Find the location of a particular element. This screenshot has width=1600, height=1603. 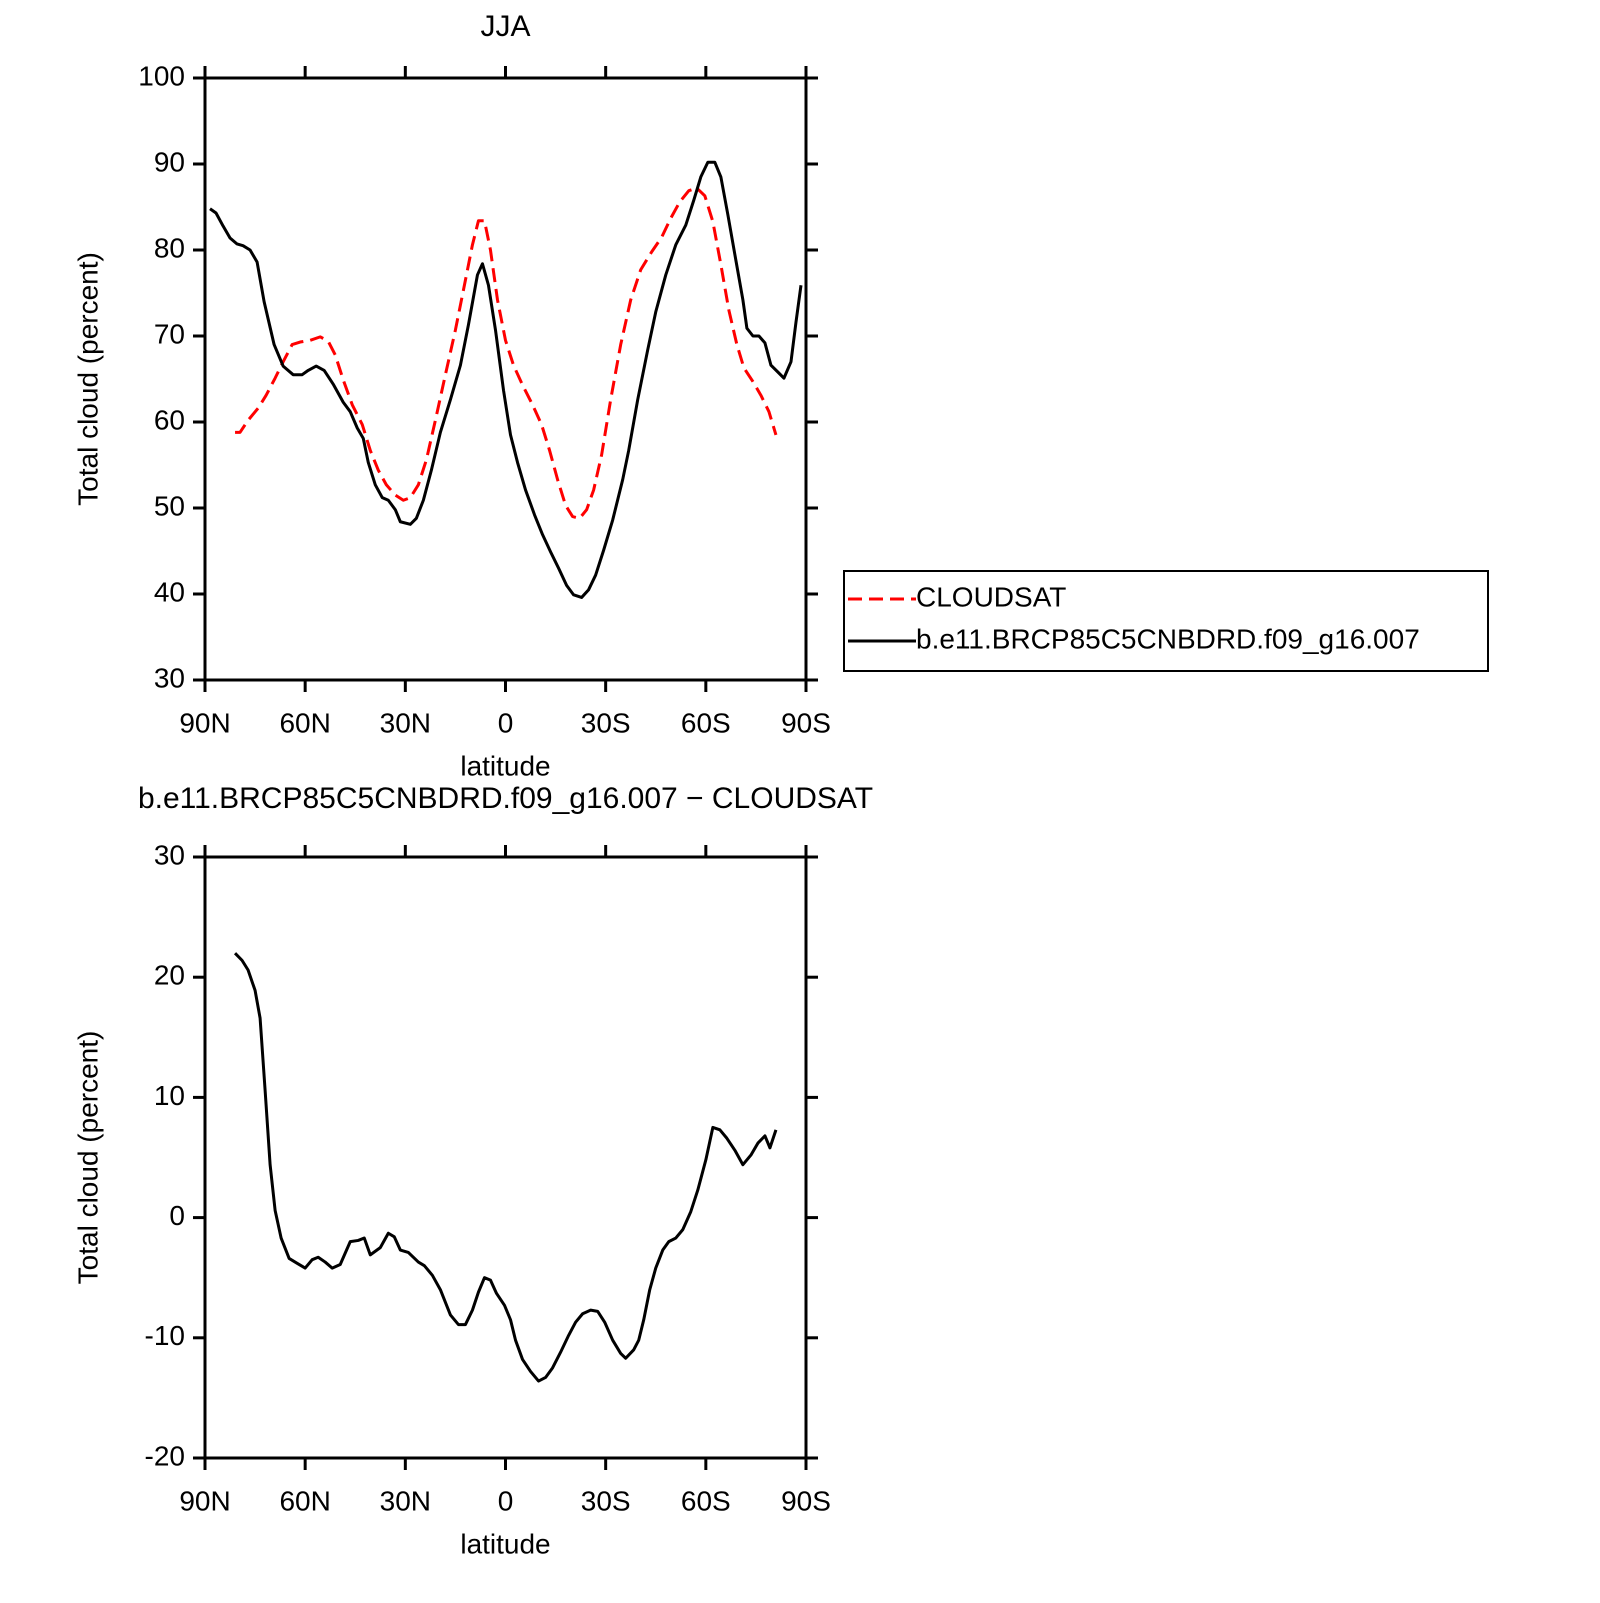

y-tick-label: 60 is located at coordinates (169, 419).